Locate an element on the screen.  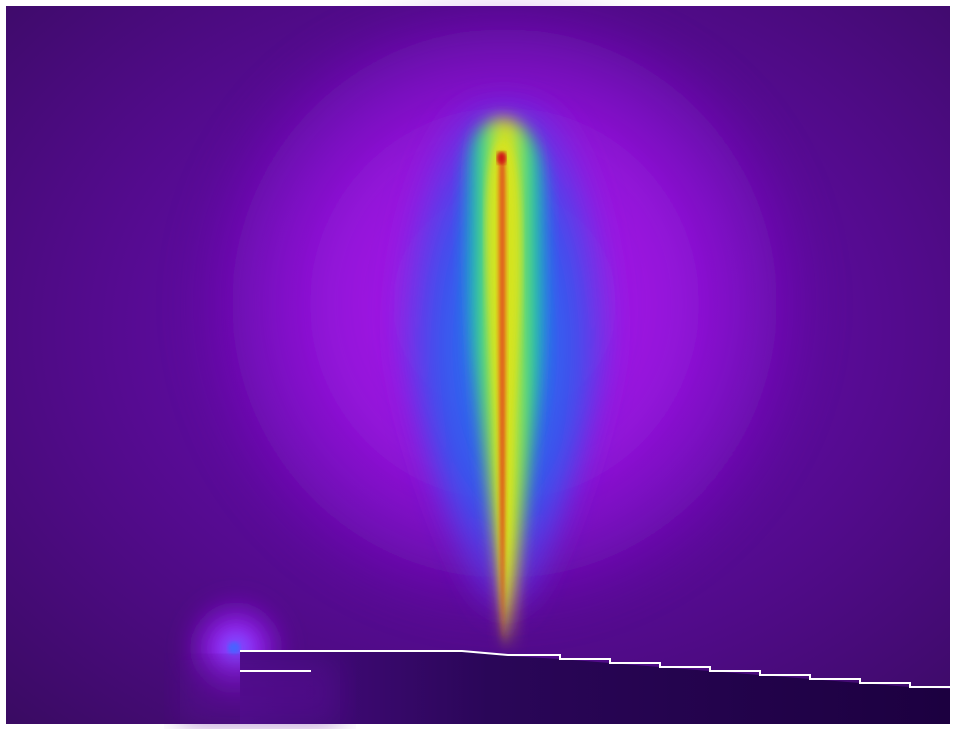
stepped-substrate-boundary is located at coordinates (595, 669).